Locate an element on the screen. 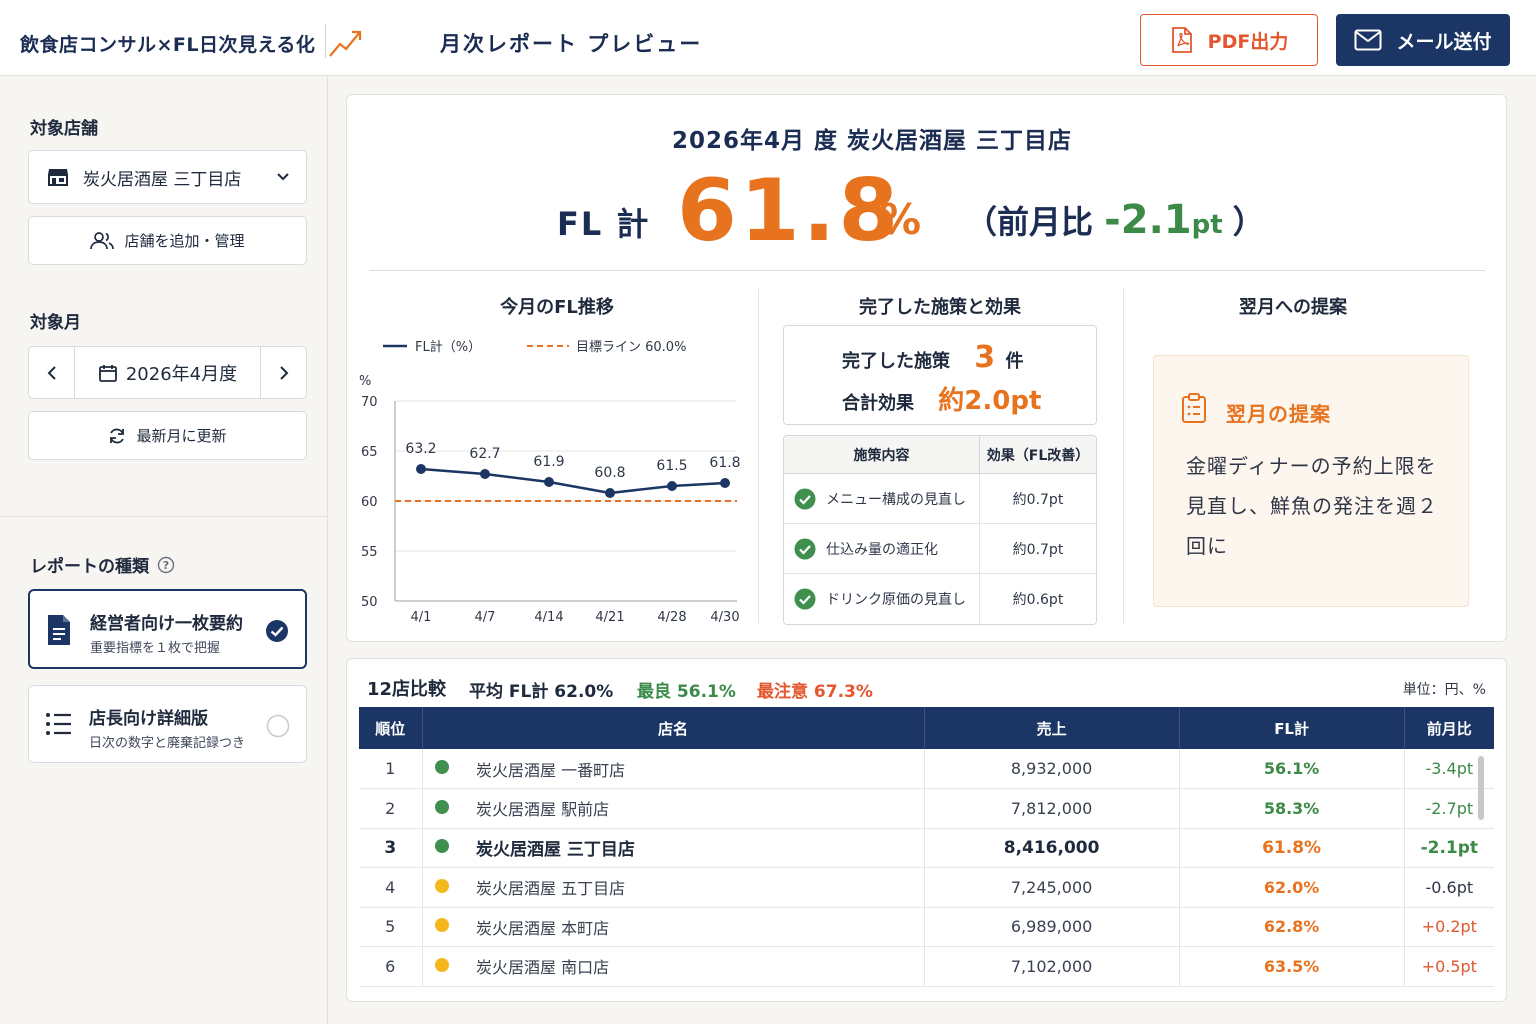 The width and height of the screenshot is (1536, 1024). help-icon: ? is located at coordinates (166, 565).